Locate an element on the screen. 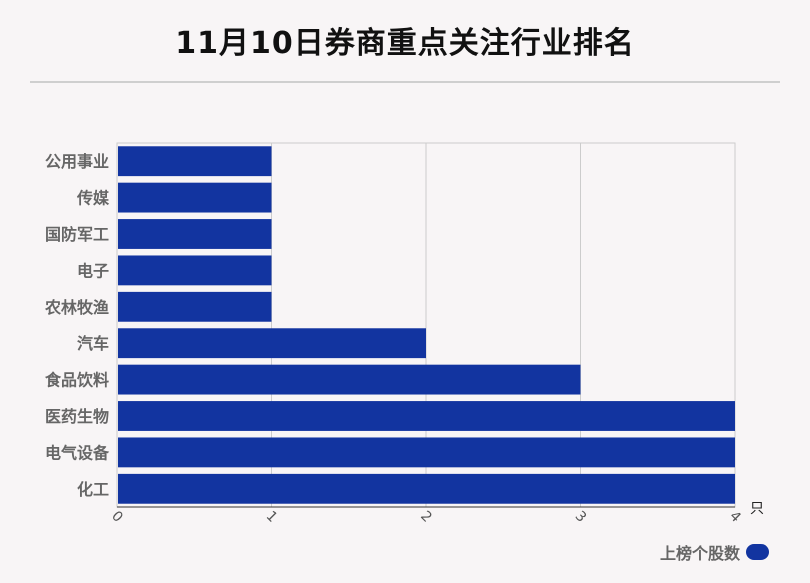 Image resolution: width=810 pixels, height=583 pixels. y-category-label: 电气设备 is located at coordinates (77, 452).